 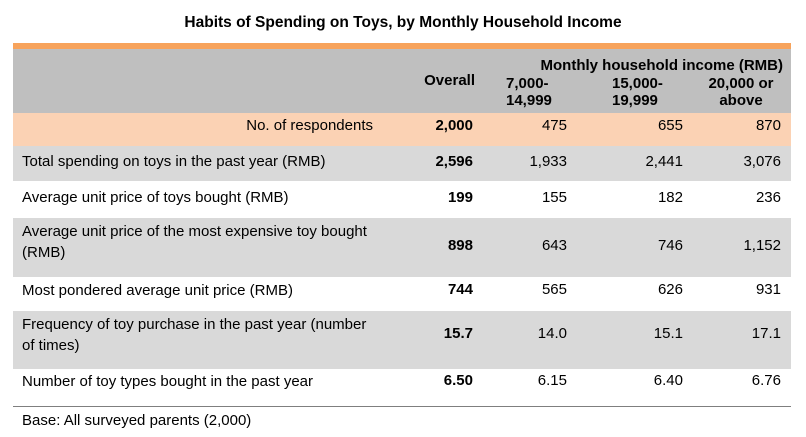 I want to click on row-label: Average unit price of toys bought (RMB), so click(x=155, y=197).